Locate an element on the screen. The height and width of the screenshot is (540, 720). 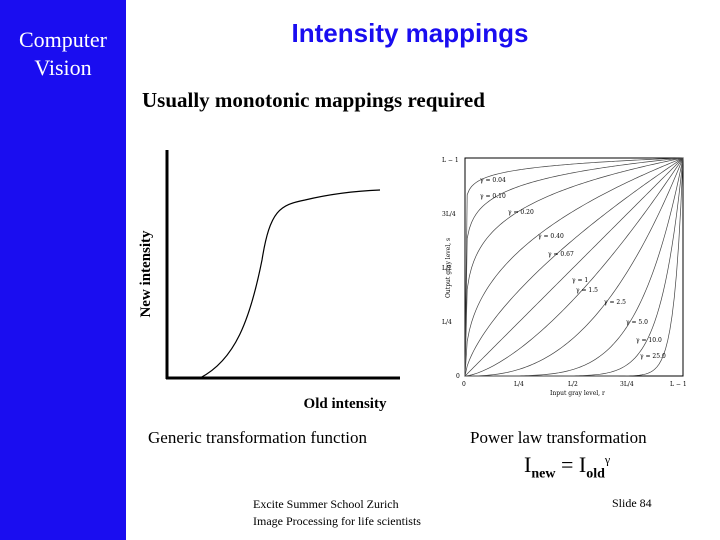
ytick-label: 0 is located at coordinates (458, 376).